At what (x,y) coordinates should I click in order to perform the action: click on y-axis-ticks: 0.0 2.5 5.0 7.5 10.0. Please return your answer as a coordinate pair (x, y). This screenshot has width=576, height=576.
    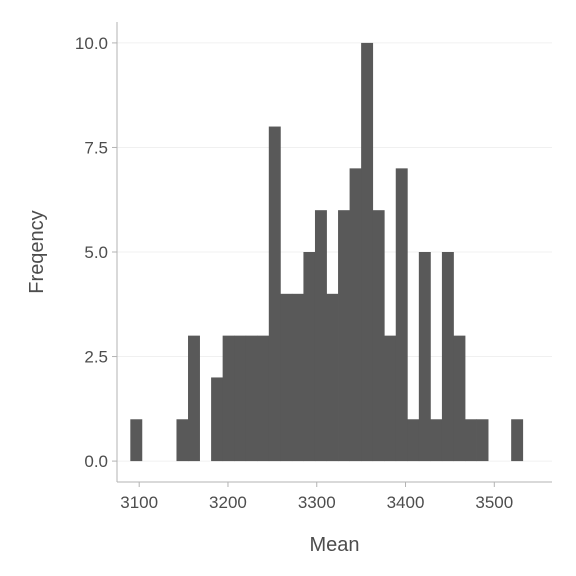
    Looking at the image, I should click on (96, 252).